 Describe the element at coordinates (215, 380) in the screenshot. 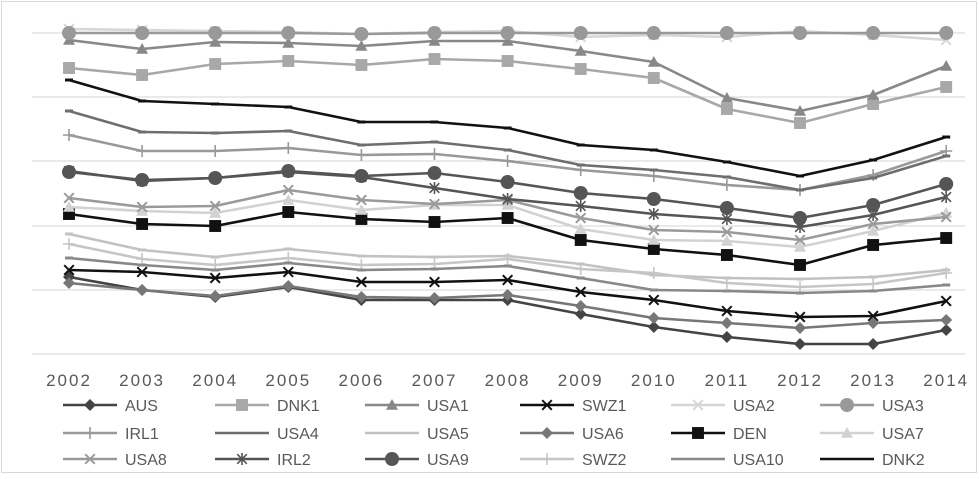

I see `x-tick-label: 2004` at that location.